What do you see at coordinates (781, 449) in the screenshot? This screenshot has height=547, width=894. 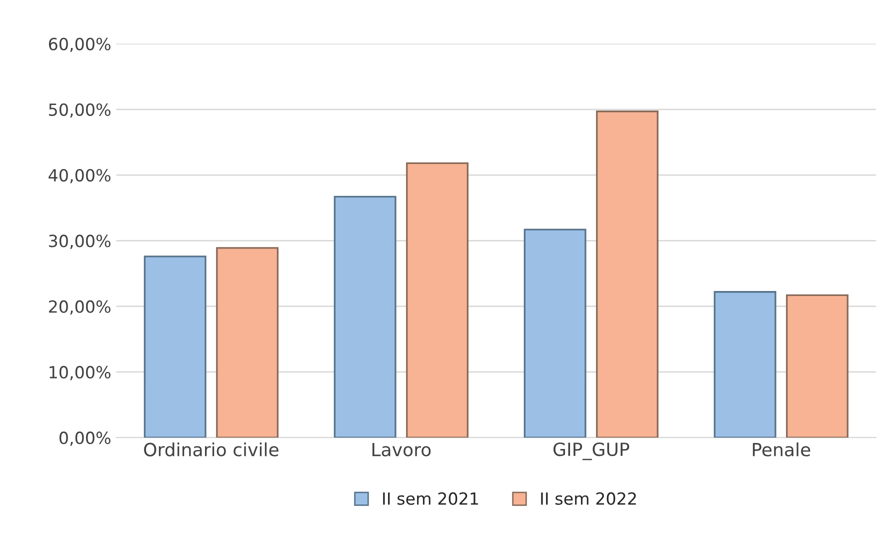 I see `x-tick-label: Penale` at bounding box center [781, 449].